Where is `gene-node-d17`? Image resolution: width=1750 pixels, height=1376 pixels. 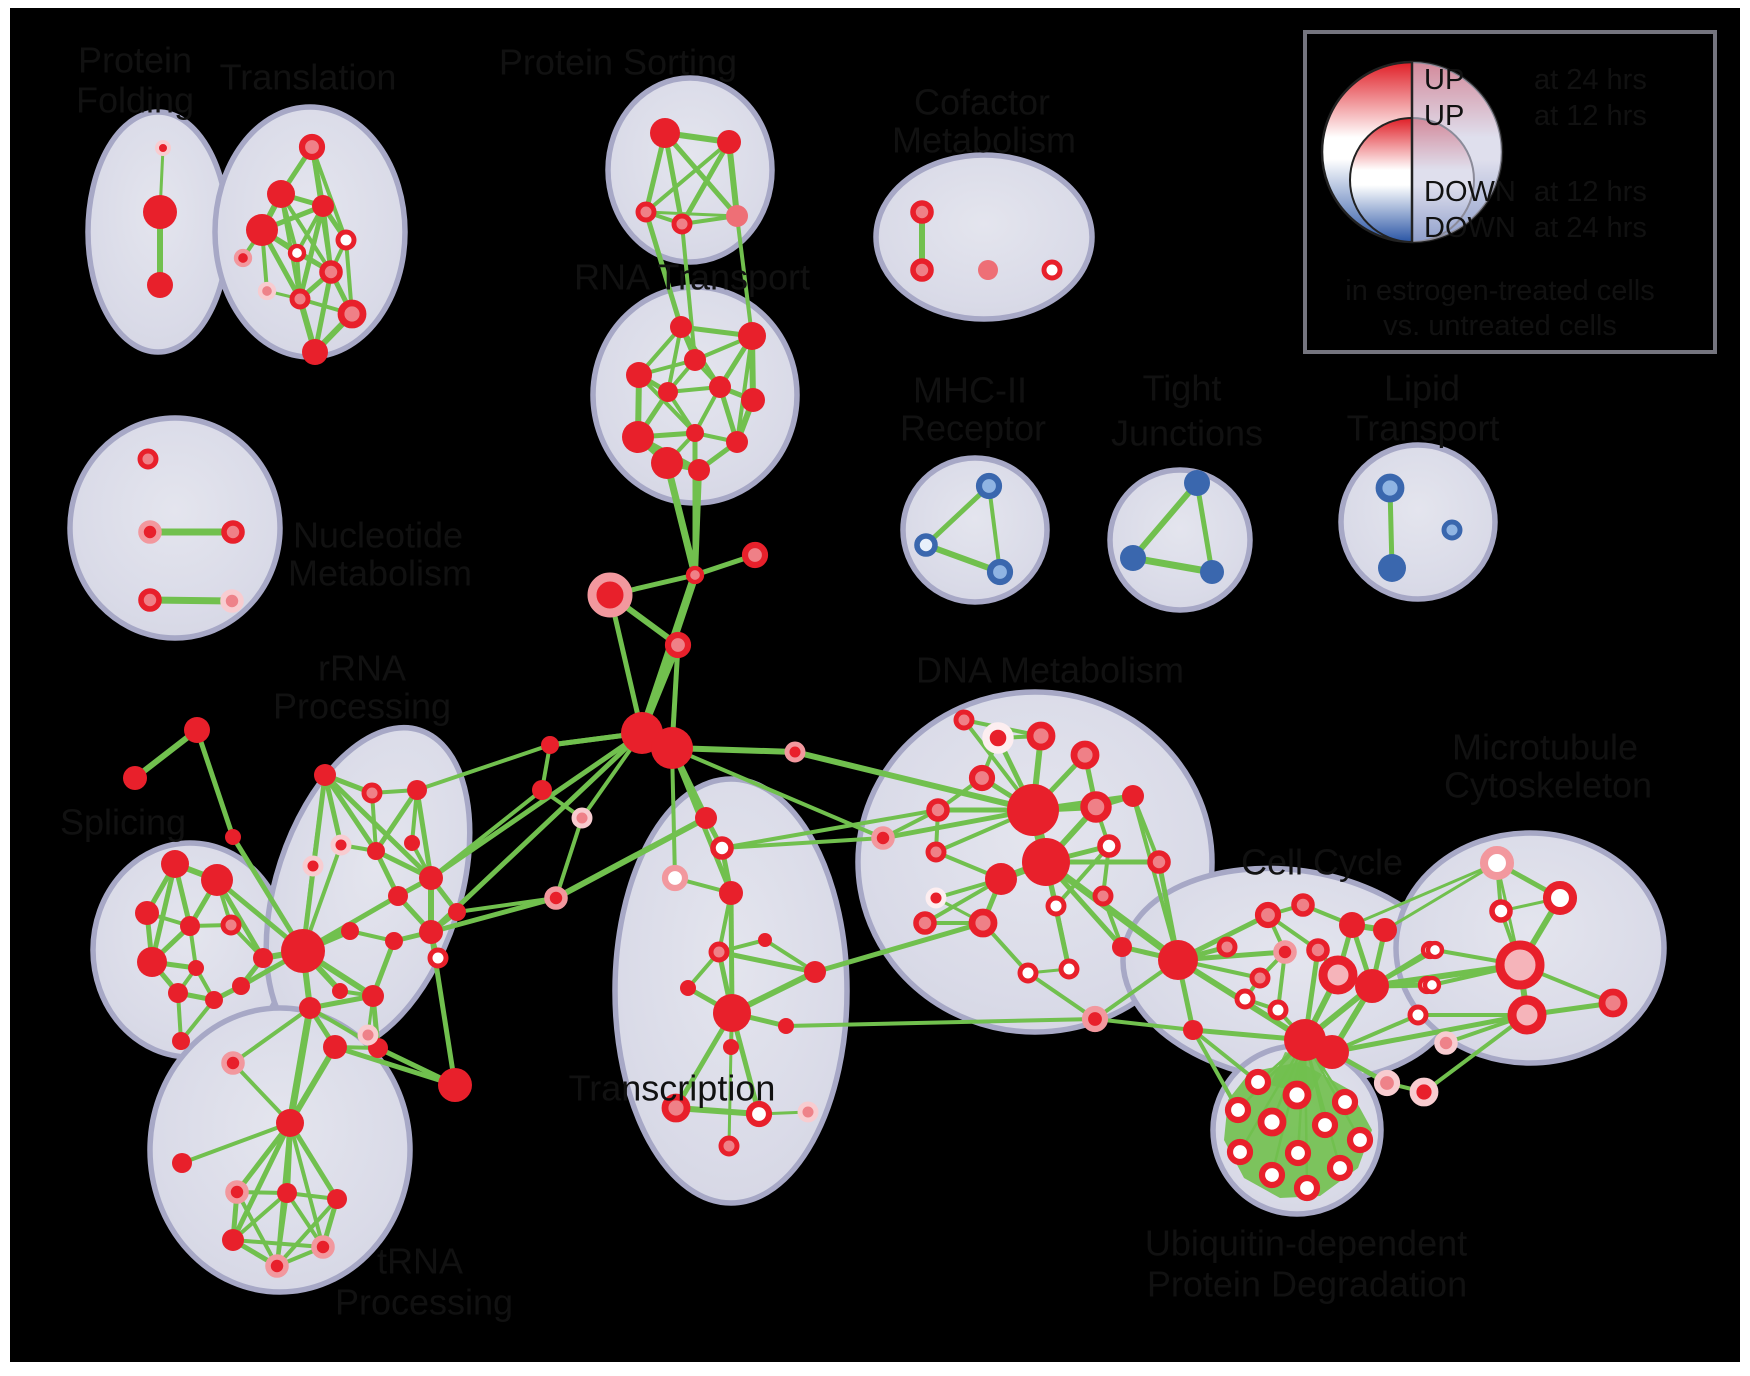 gene-node-d17 is located at coordinates (1056, 906).